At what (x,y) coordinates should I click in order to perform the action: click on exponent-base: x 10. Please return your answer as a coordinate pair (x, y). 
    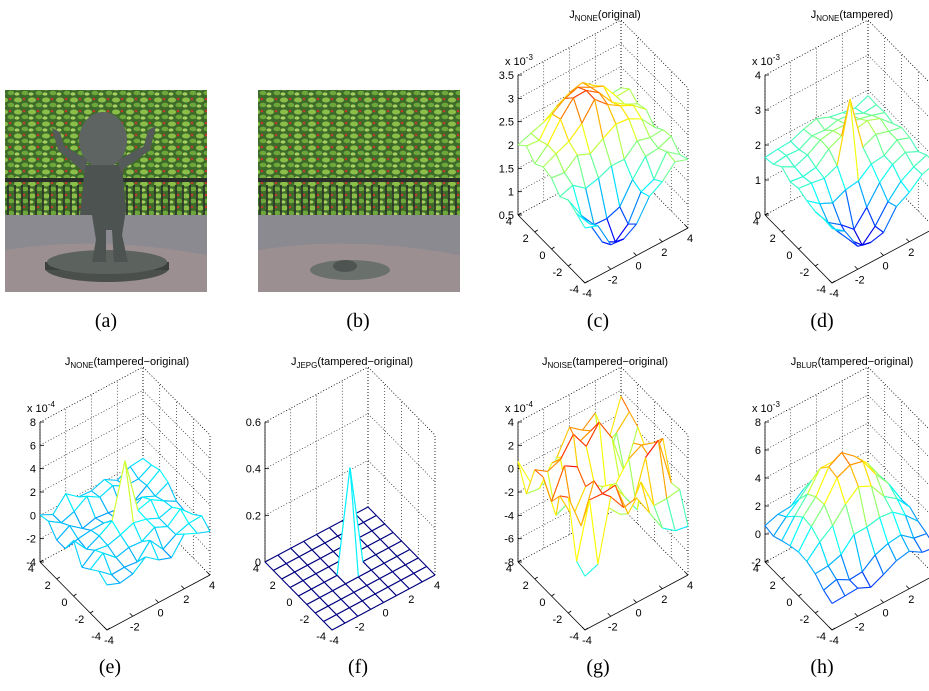
    Looking at the image, I should click on (37, 409).